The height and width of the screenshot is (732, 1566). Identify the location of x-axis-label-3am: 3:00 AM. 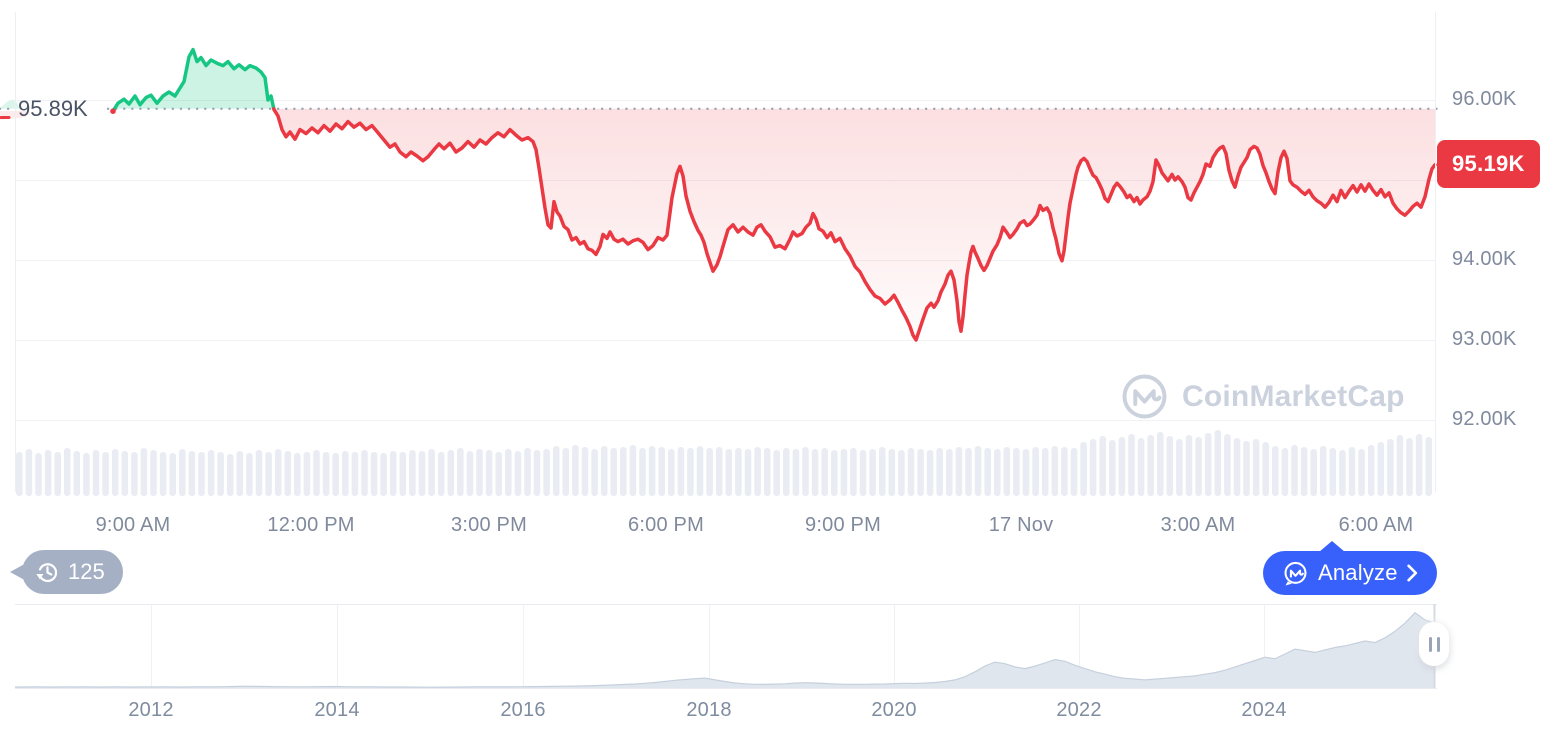
(1198, 525).